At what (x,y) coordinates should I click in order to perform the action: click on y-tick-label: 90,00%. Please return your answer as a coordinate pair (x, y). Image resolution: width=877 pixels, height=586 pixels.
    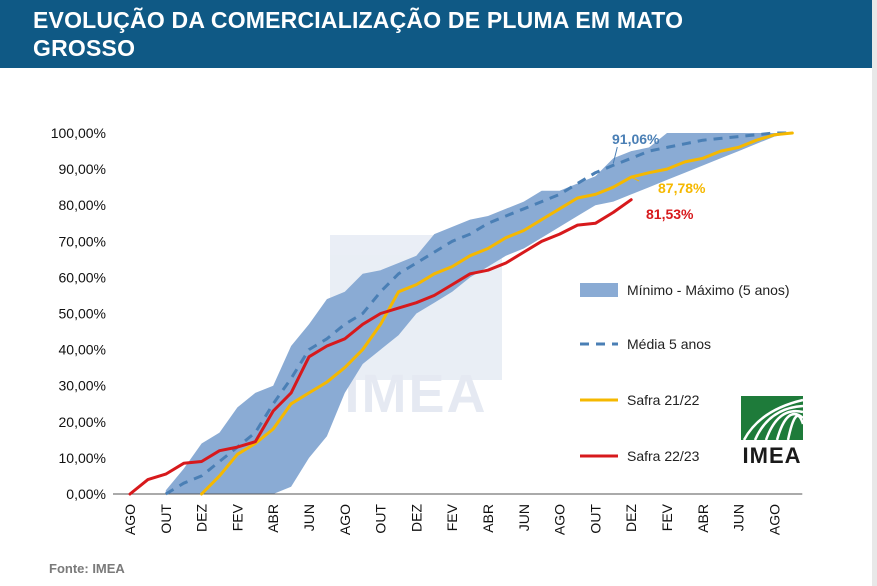
    Looking at the image, I should click on (82, 169).